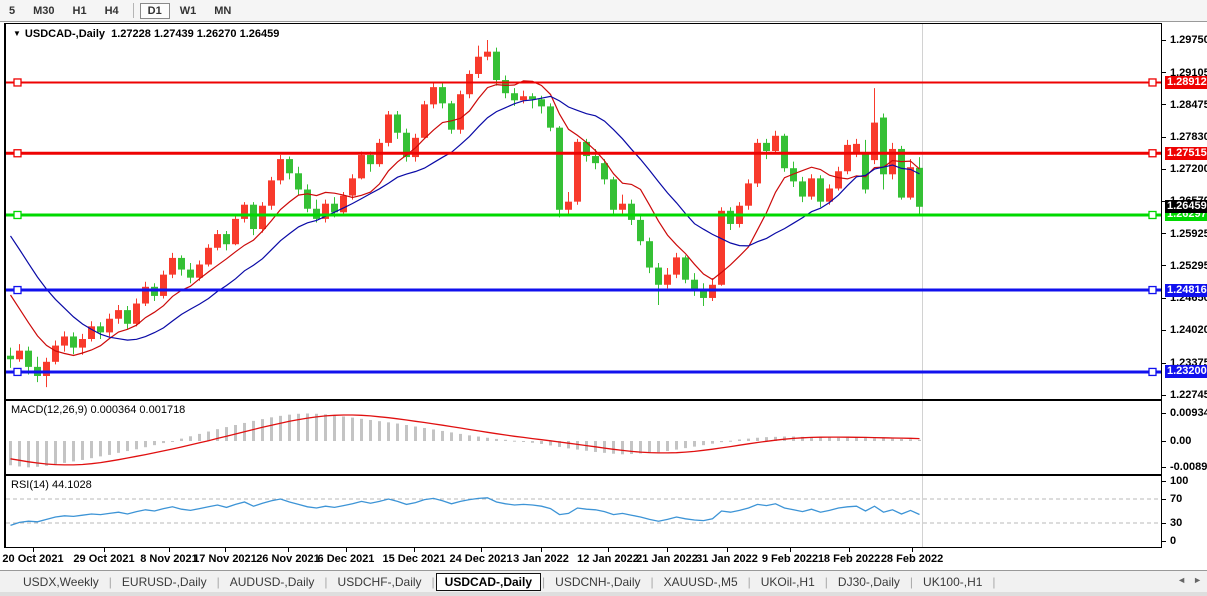 This screenshot has height=596, width=1207. Describe the element at coordinates (598, 581) in the screenshot. I see `tab-usdcnh-daily: USDCNH-,Daily` at that location.